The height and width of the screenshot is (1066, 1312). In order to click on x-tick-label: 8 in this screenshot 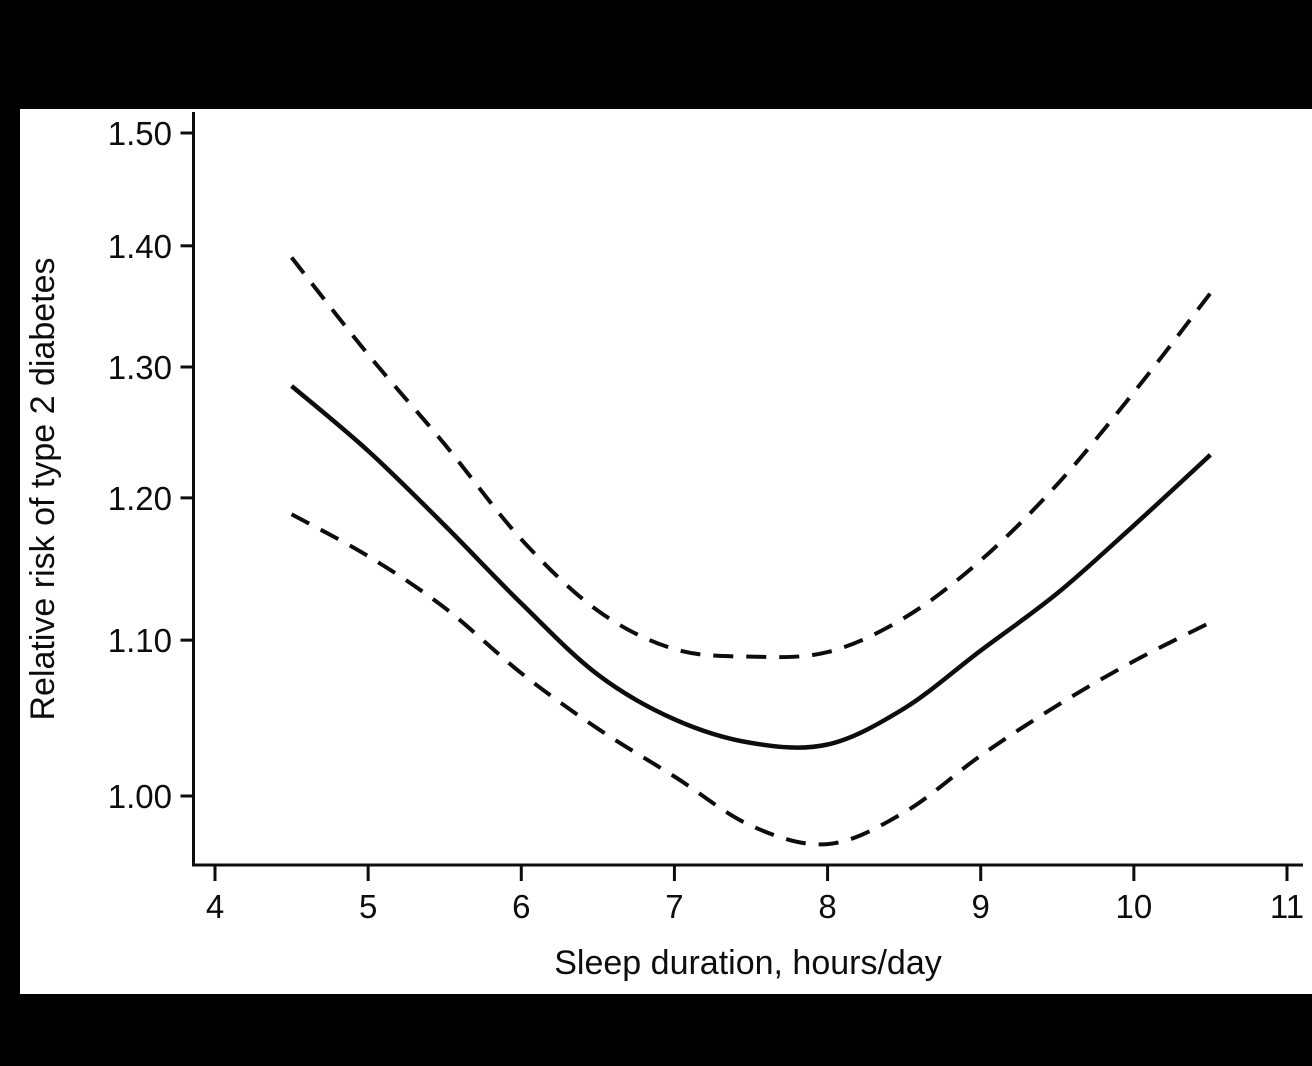, I will do `click(827, 906)`.